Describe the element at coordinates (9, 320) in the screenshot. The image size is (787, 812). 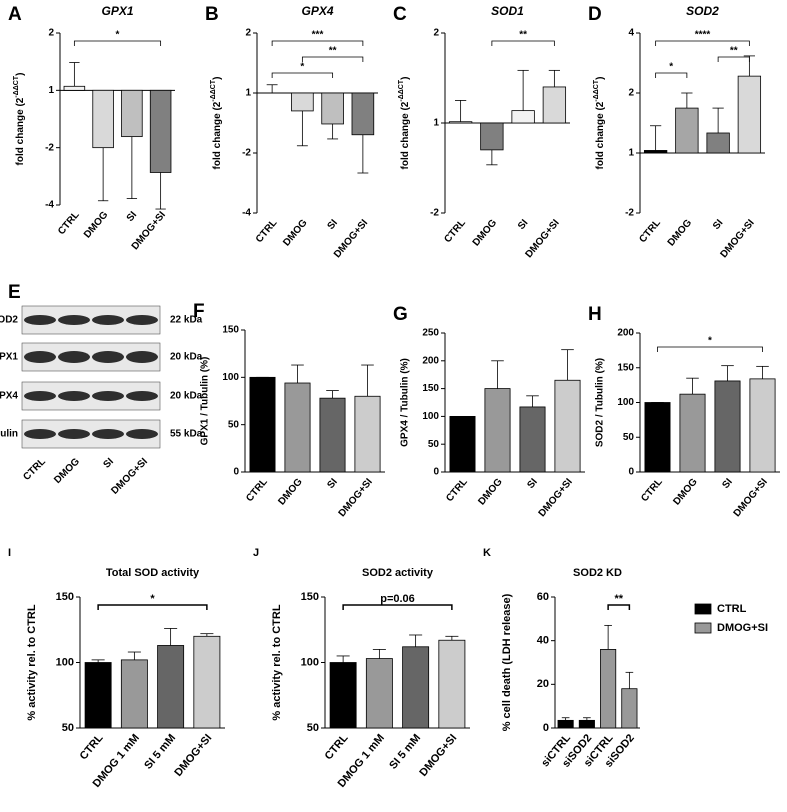
I see `protein-label: SOD2` at that location.